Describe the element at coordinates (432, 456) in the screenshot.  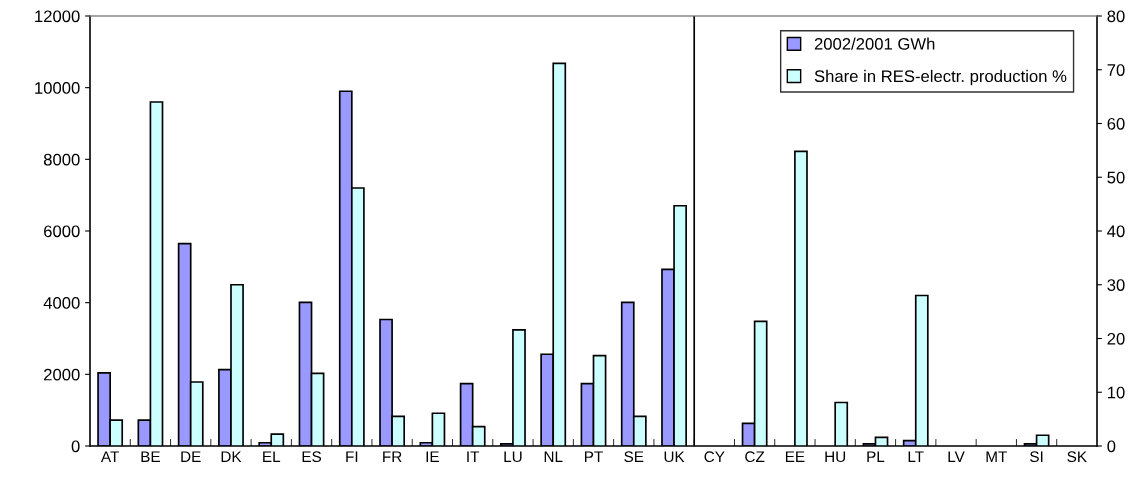
I see `x-tick-label: IE` at that location.